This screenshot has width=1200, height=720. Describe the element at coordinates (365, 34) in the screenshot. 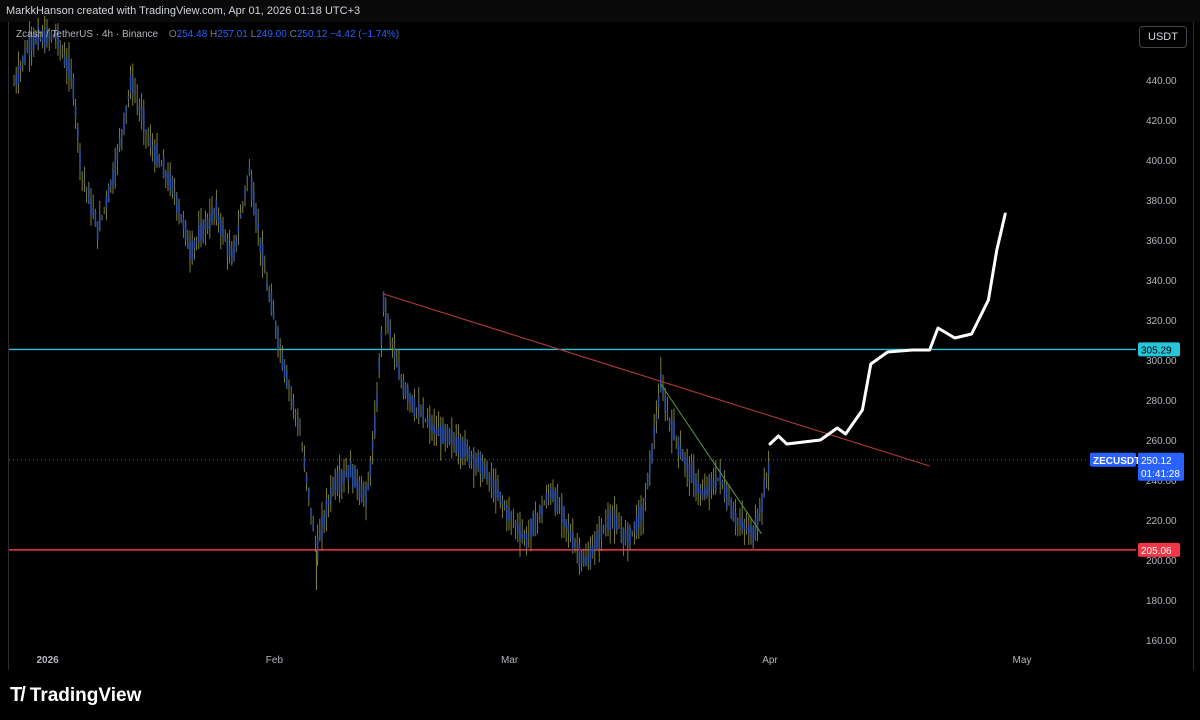

I see `ohlc-change: −4.42 (−1.74%)` at that location.